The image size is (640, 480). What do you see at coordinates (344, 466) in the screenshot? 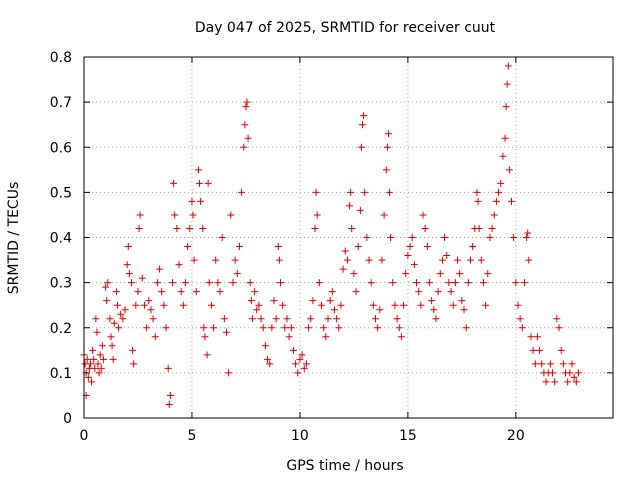
I see `x-axis-label: GPS time / hours` at bounding box center [344, 466].